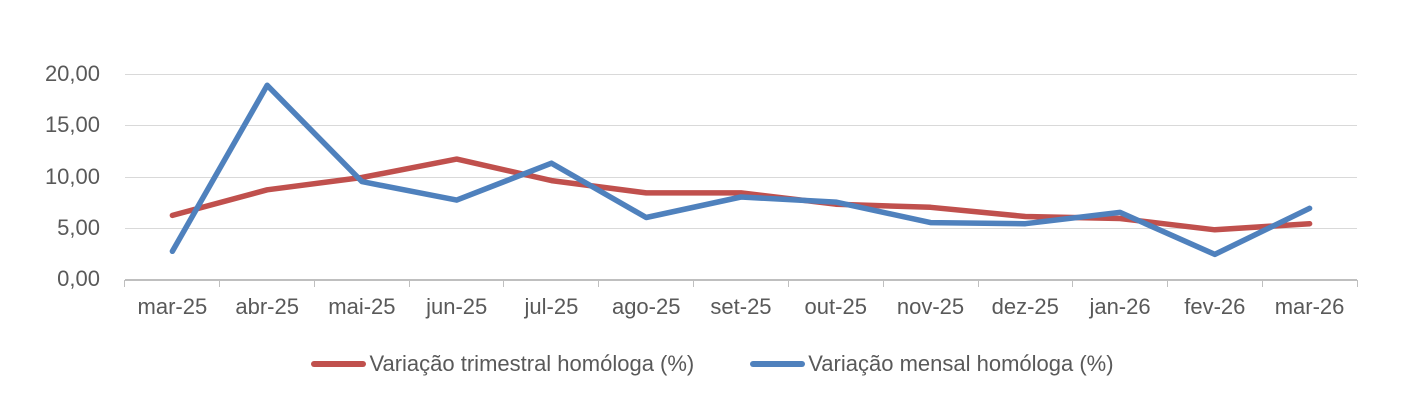 The width and height of the screenshot is (1425, 411). What do you see at coordinates (532, 363) in the screenshot?
I see `legend-label: Variação trimestral homóloga (%)` at bounding box center [532, 363].